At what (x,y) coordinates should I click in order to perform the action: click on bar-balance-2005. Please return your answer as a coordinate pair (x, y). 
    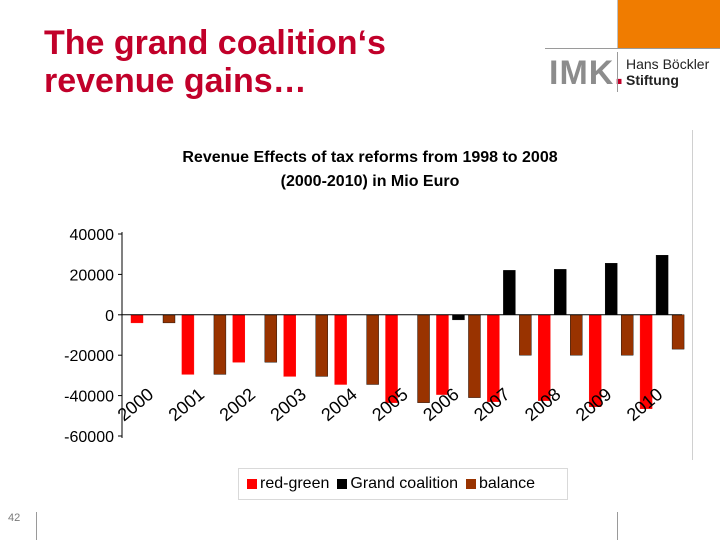
    Looking at the image, I should click on (423, 358).